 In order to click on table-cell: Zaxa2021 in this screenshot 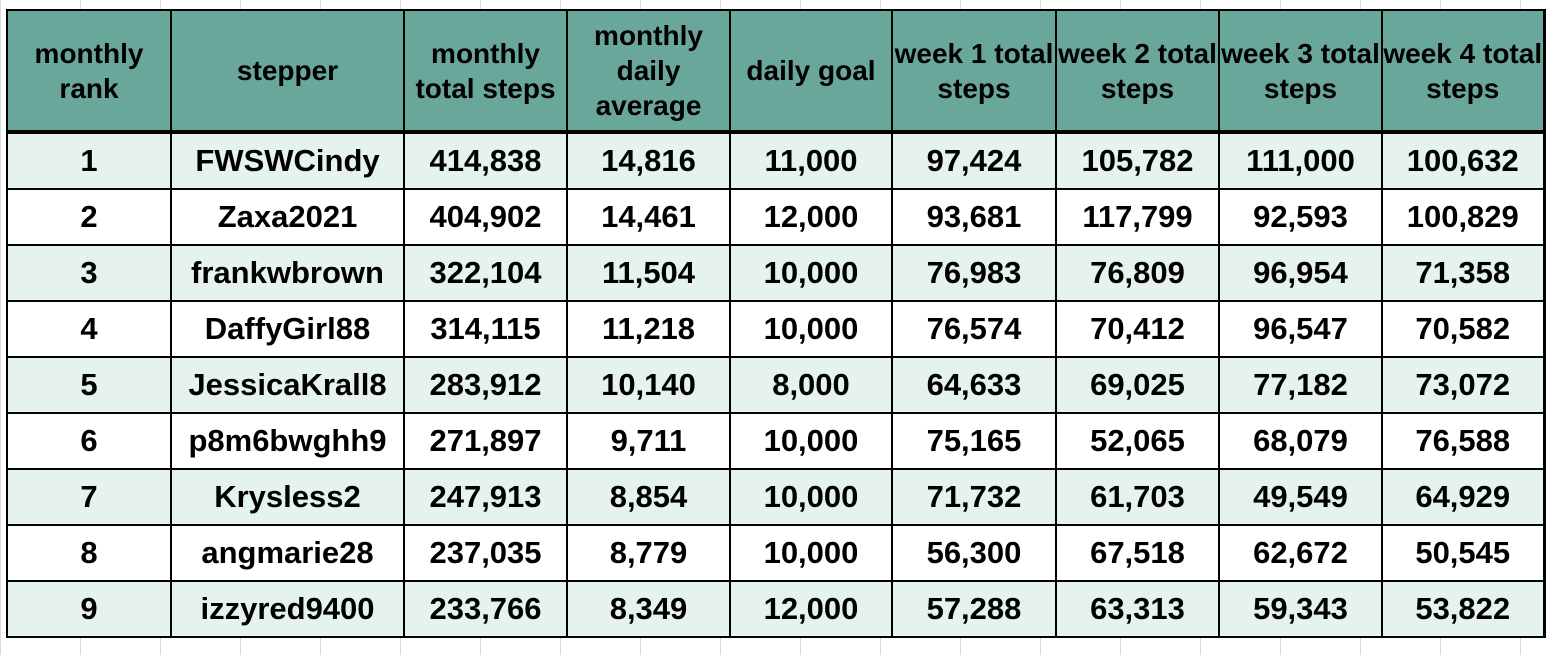, I will do `click(287, 217)`.